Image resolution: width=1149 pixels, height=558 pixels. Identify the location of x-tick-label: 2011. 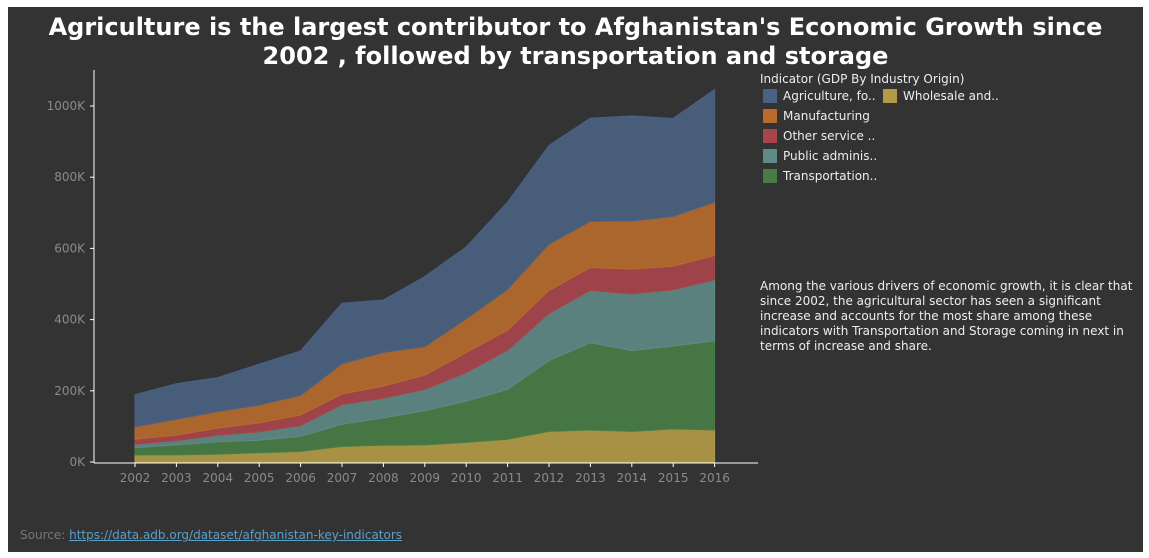
(507, 478).